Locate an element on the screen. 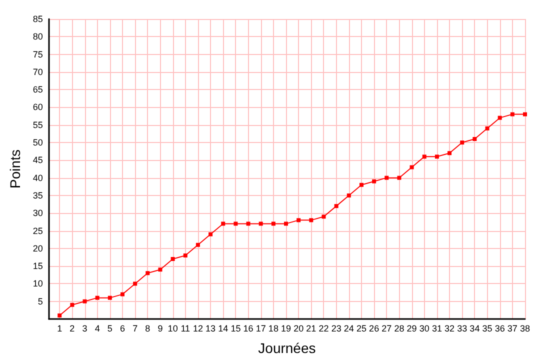  x-tick-label: 18 is located at coordinates (273, 329).